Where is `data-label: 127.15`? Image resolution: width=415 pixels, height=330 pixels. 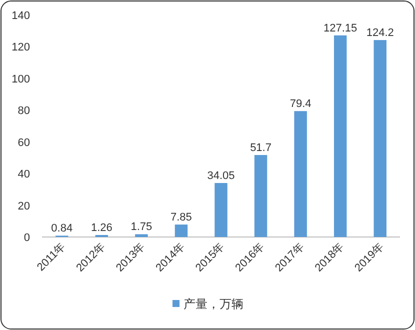 data-label: 127.15 is located at coordinates (341, 28).